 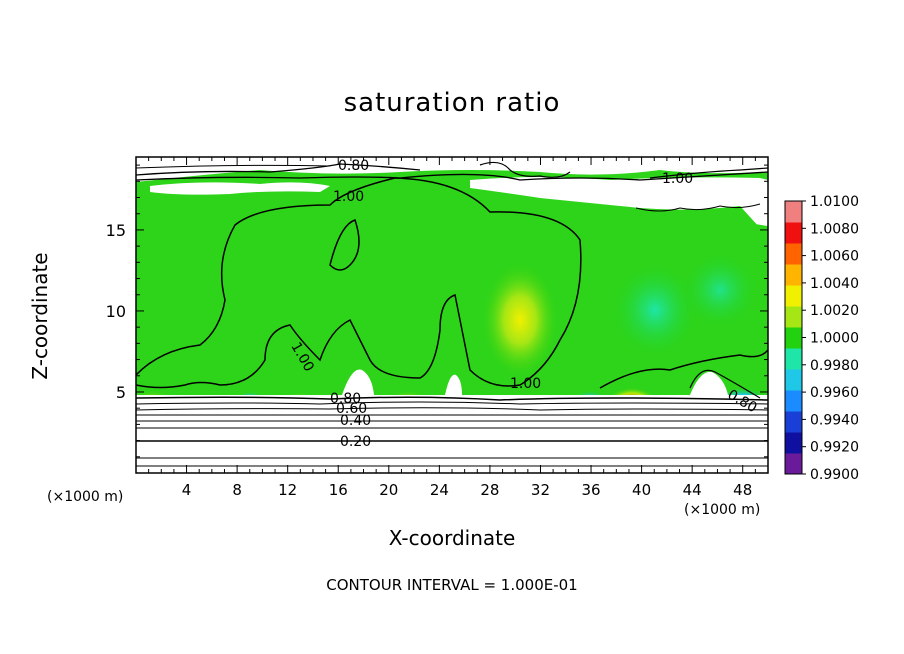 I want to click on colorbar-tick-label: 1.0040, so click(x=834, y=284).